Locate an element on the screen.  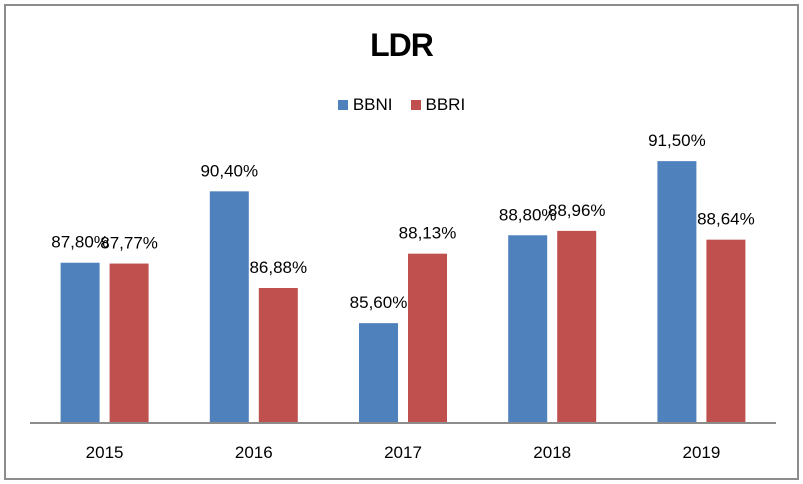
legend-item-bbri: BBRI is located at coordinates (438, 105).